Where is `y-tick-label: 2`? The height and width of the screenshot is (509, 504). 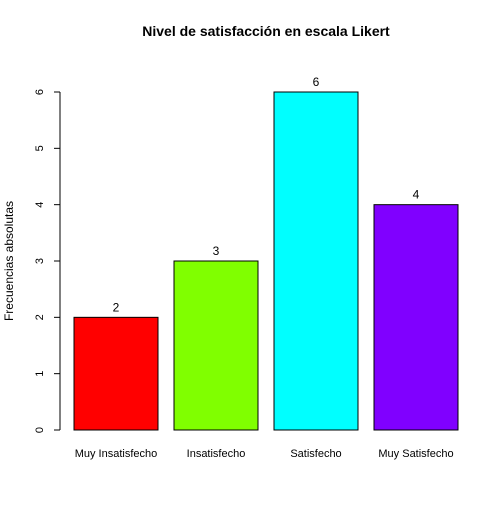
y-tick-label: 2 is located at coordinates (40, 317).